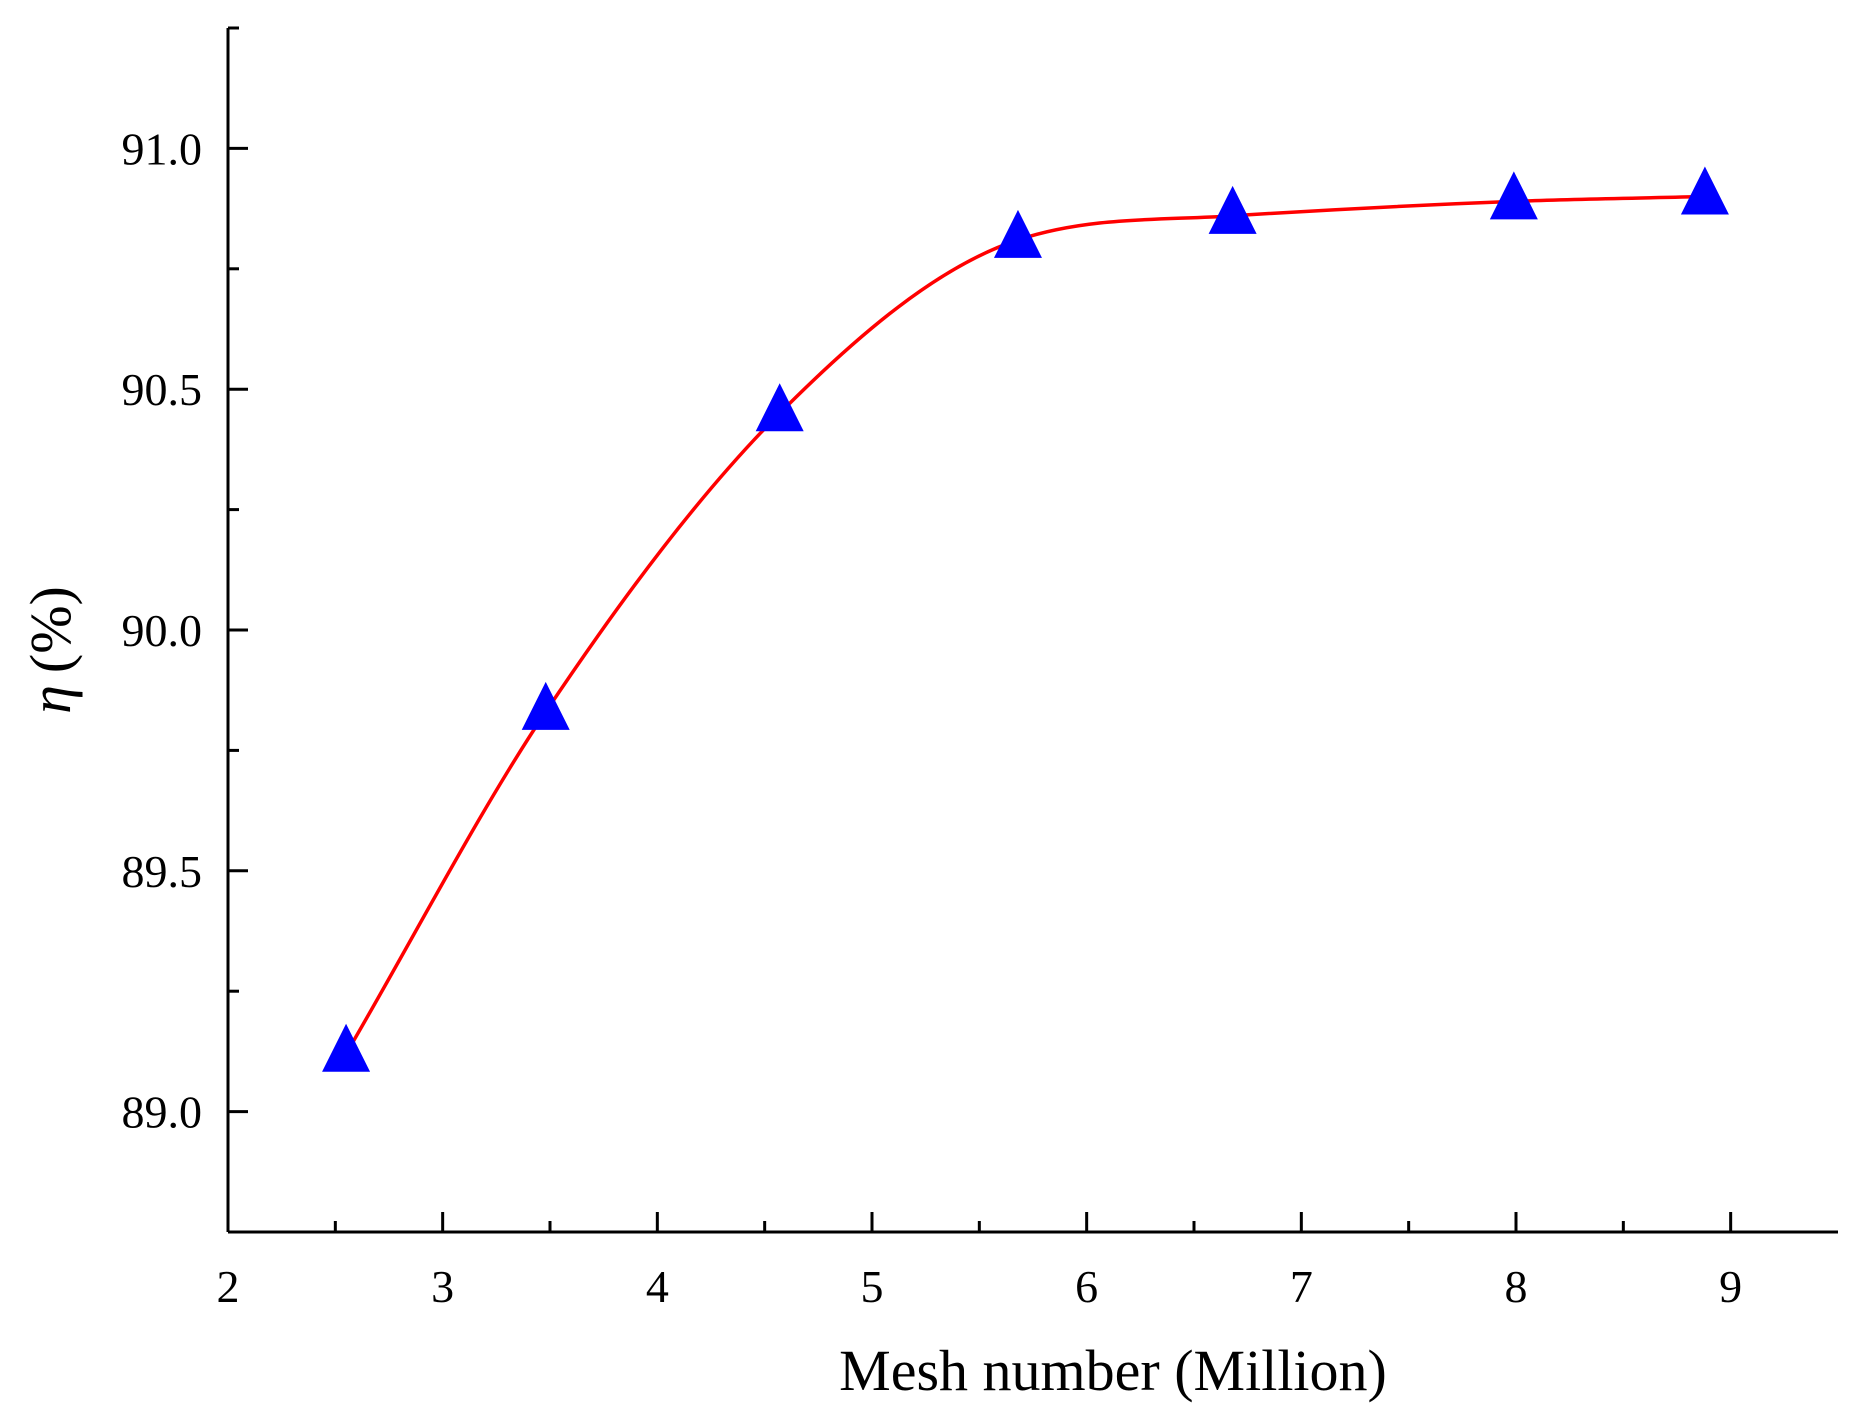  I want to click on y-tick-label: 89.0, so click(162, 1112).